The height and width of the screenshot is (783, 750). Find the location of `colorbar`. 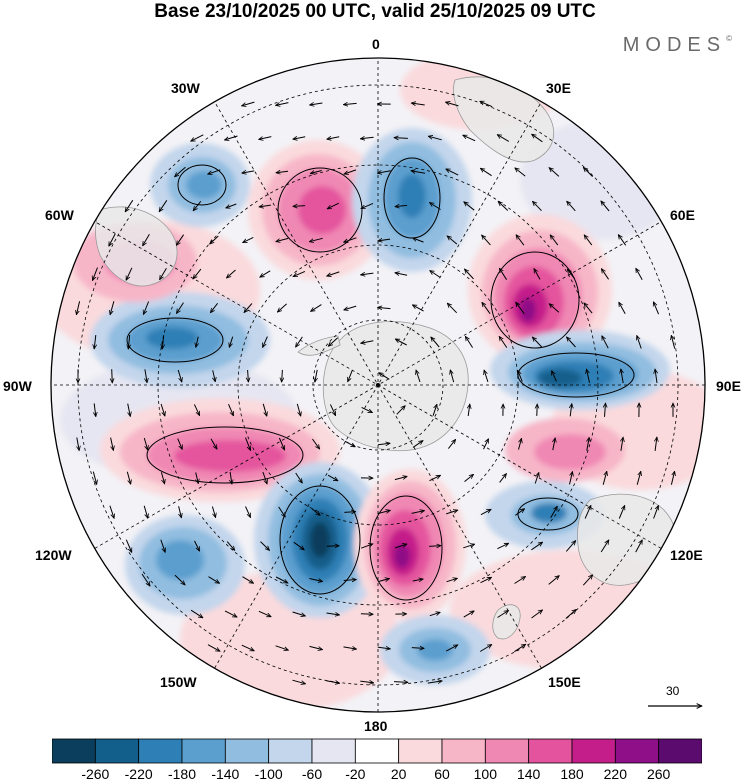

colorbar is located at coordinates (377, 751).